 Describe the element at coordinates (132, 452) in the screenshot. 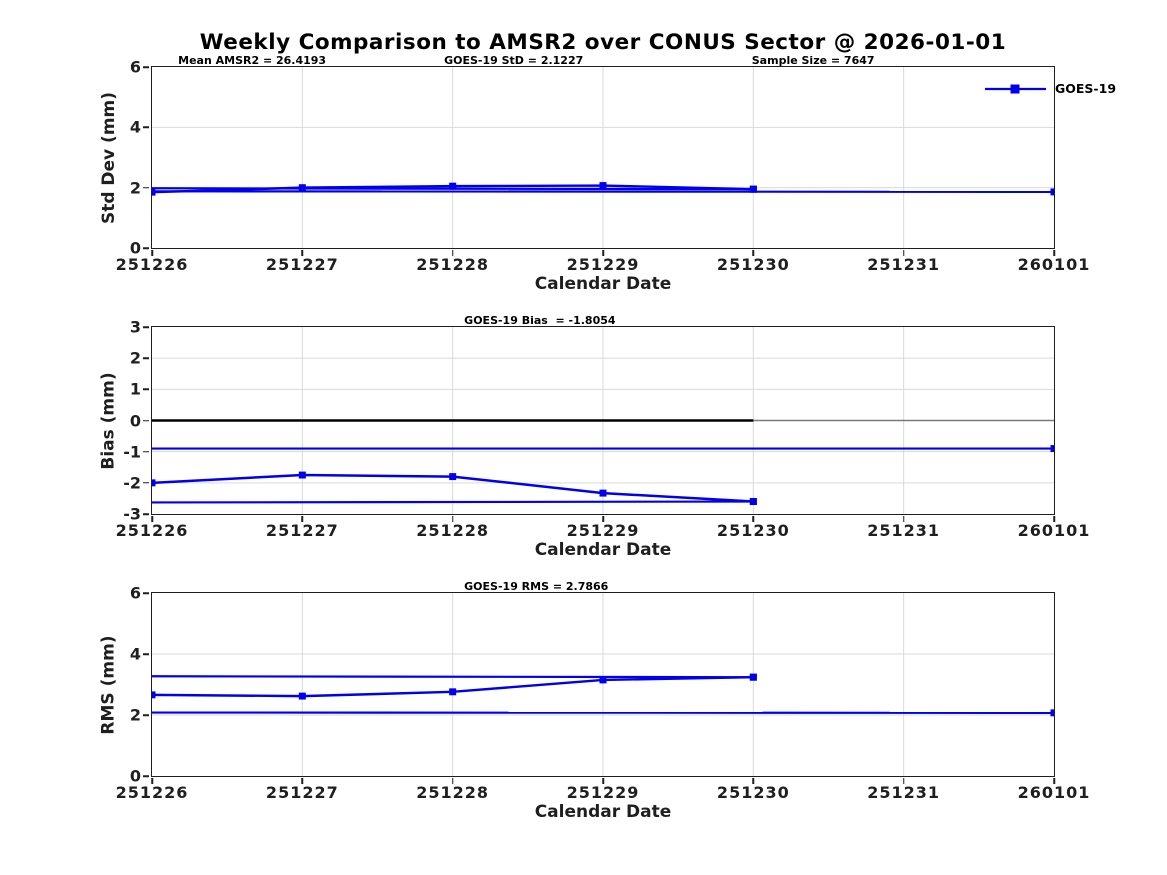

I see `y-tick-label: -1` at that location.